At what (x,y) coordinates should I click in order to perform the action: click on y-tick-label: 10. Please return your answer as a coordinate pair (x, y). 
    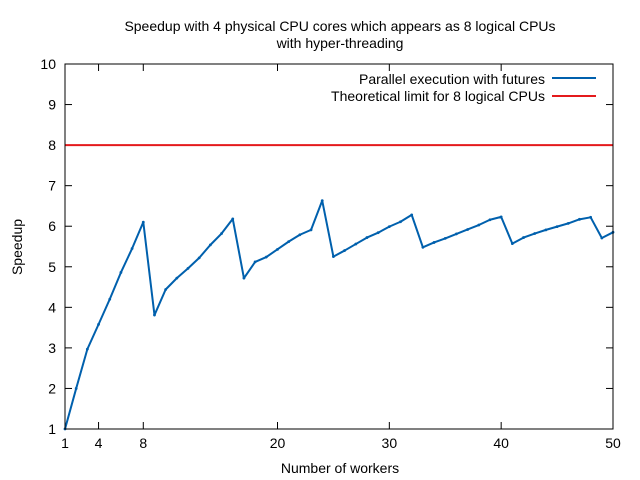
    Looking at the image, I should click on (48, 64).